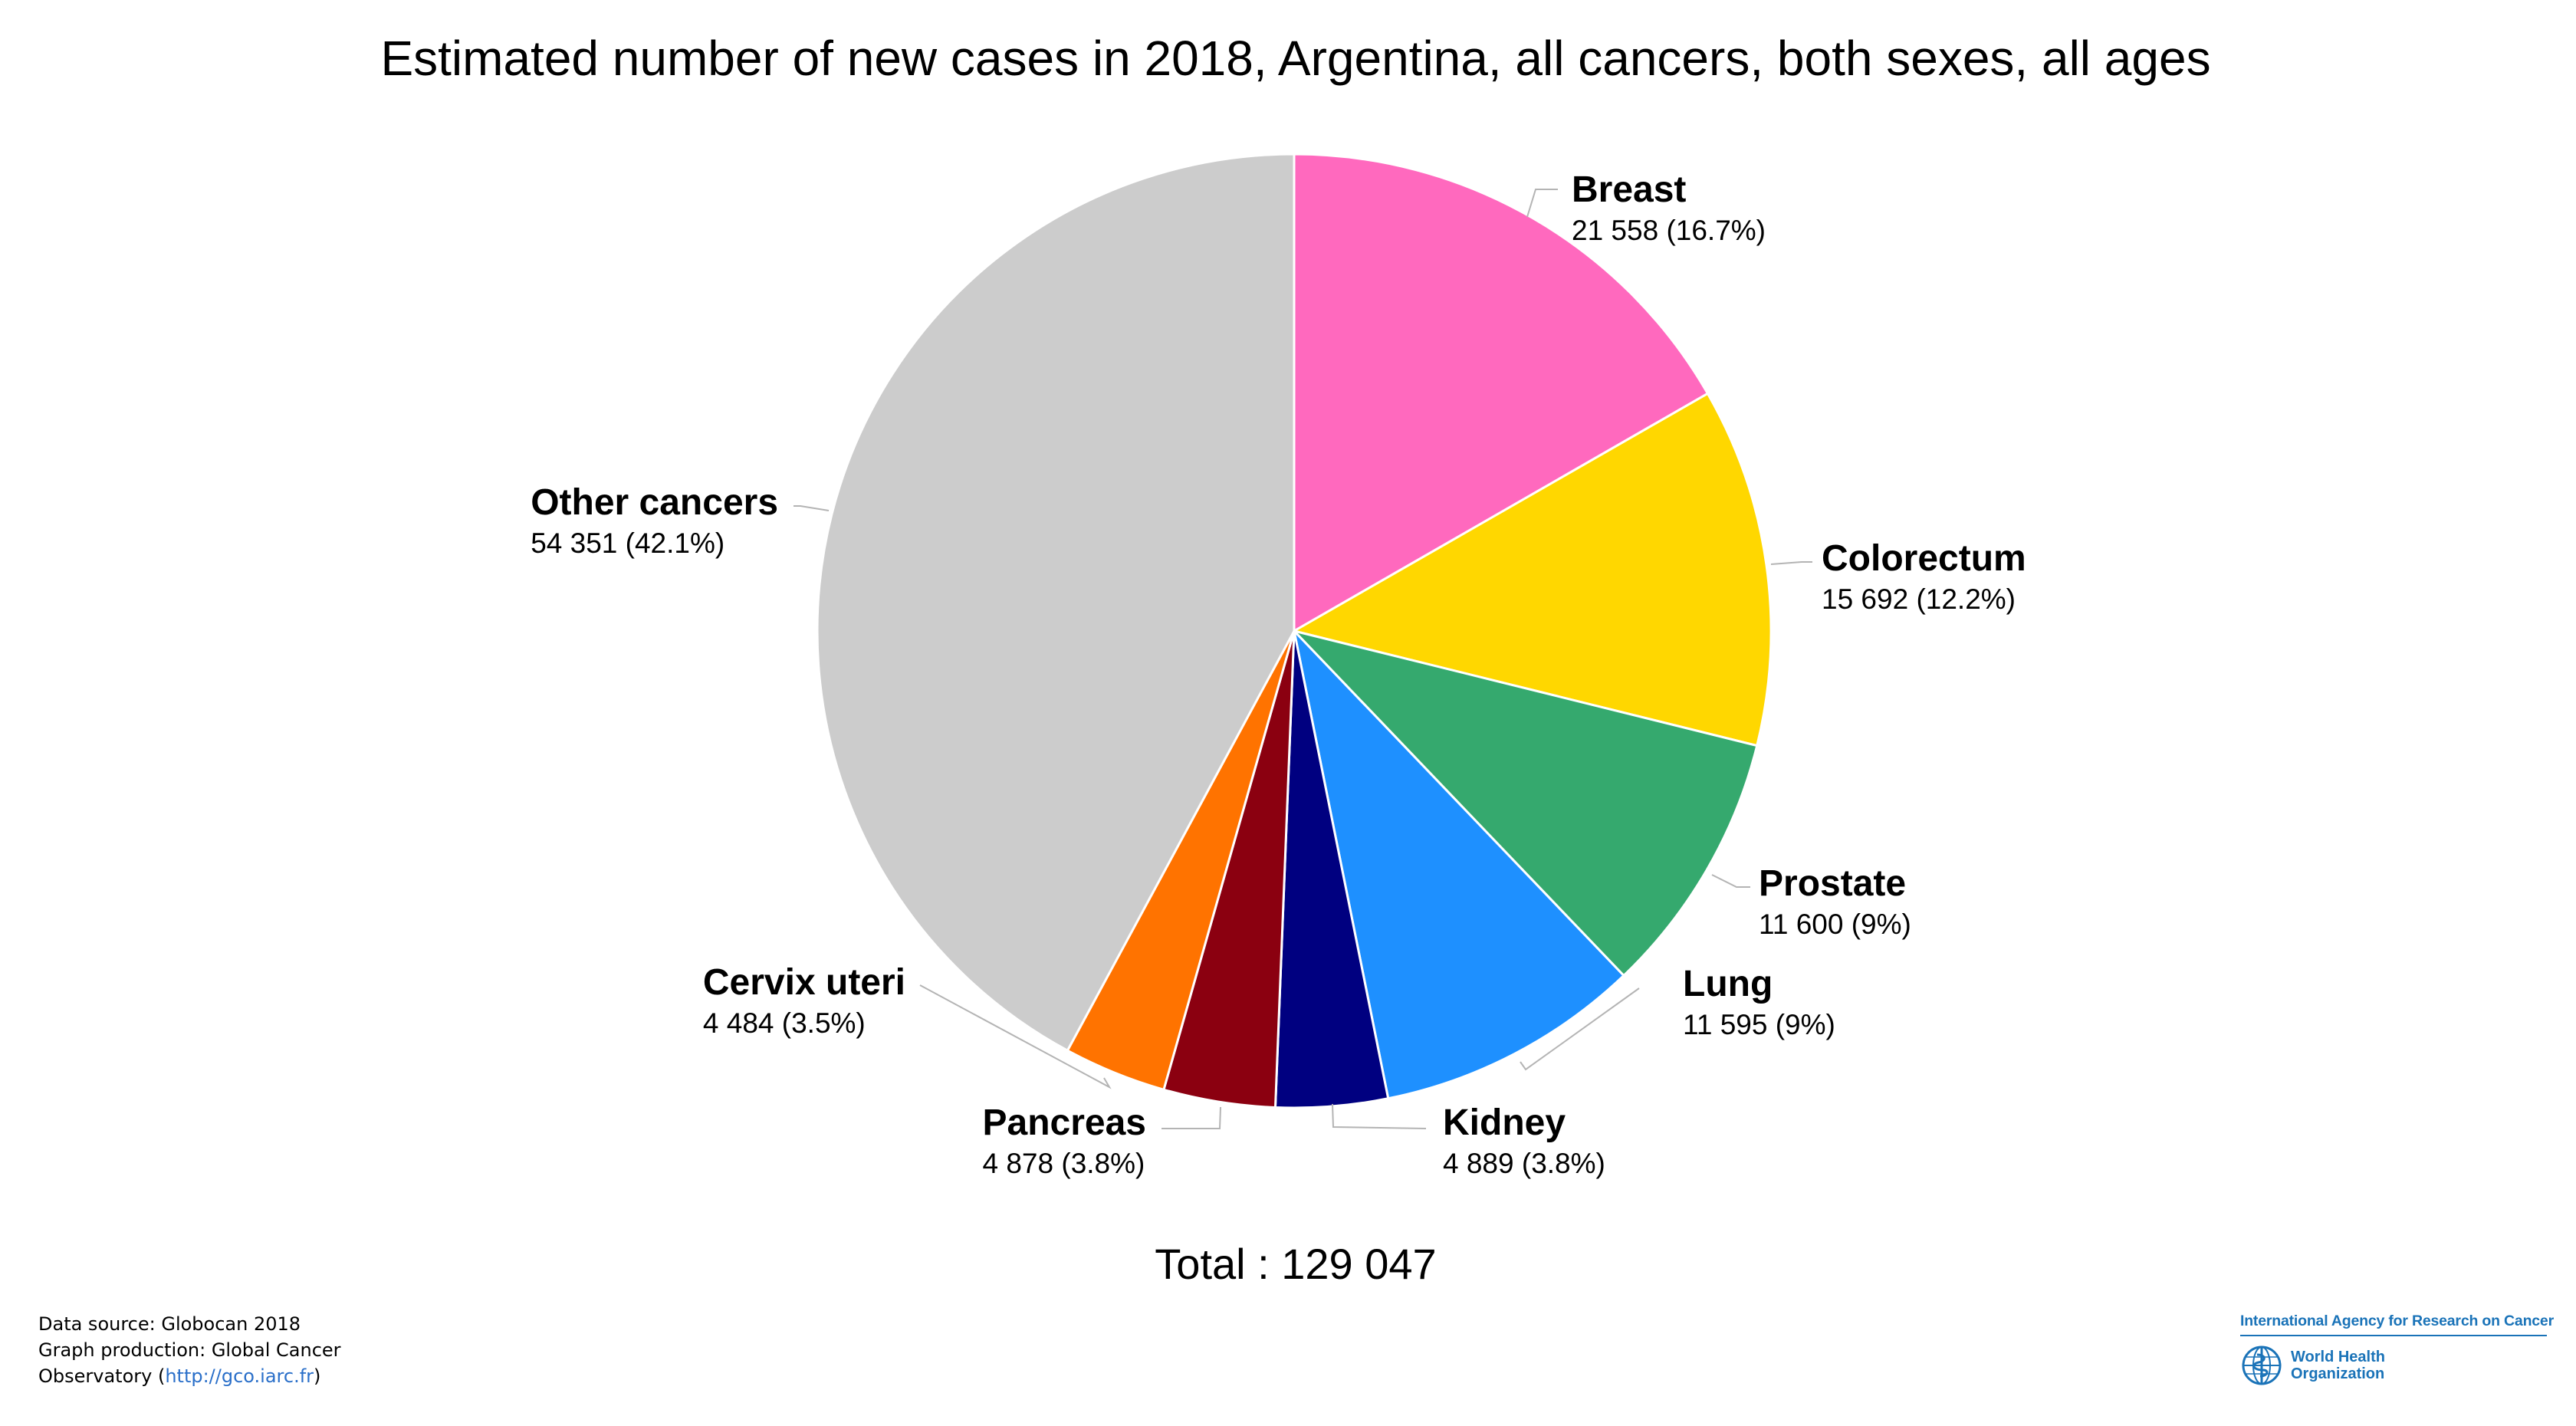 The width and height of the screenshot is (2576, 1426). I want to click on leader-line-lung, so click(1580, 1029).